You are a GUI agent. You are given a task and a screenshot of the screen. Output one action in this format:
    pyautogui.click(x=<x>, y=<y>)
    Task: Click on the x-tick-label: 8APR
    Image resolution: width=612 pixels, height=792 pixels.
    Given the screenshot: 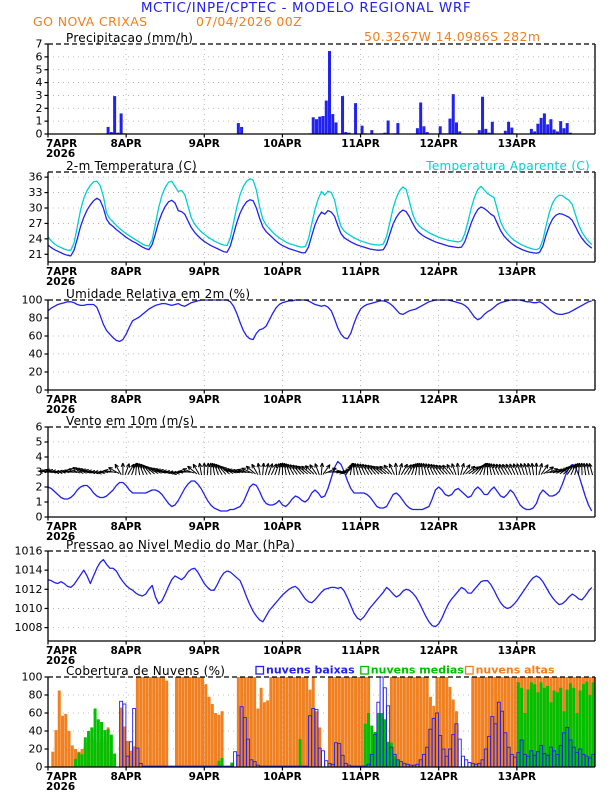 What is the action you would take?
    pyautogui.click(x=126, y=777)
    